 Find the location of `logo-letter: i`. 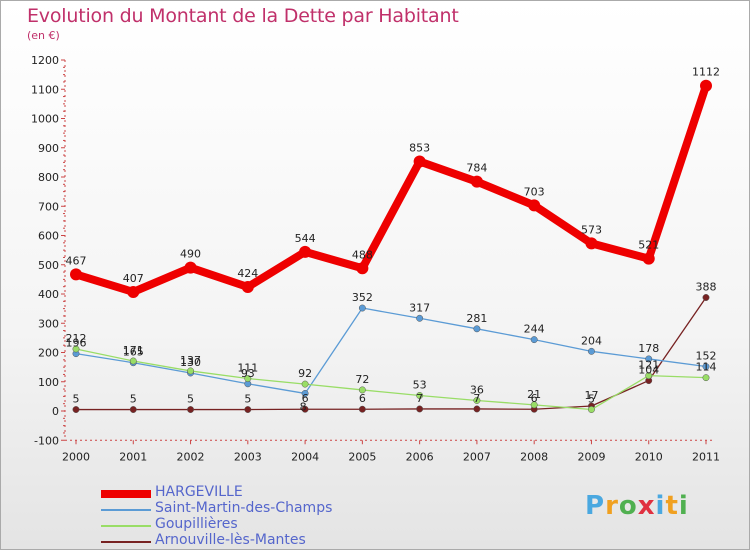

logo-letter: i is located at coordinates (683, 506).